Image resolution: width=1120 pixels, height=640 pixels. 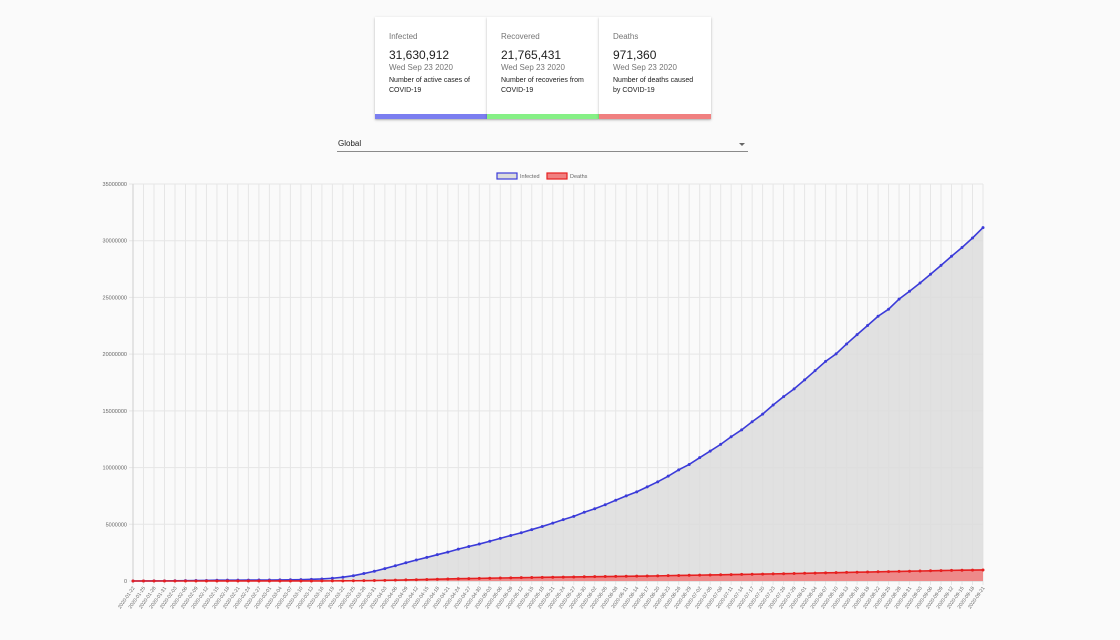 I want to click on card-label: Deaths, so click(x=626, y=36).